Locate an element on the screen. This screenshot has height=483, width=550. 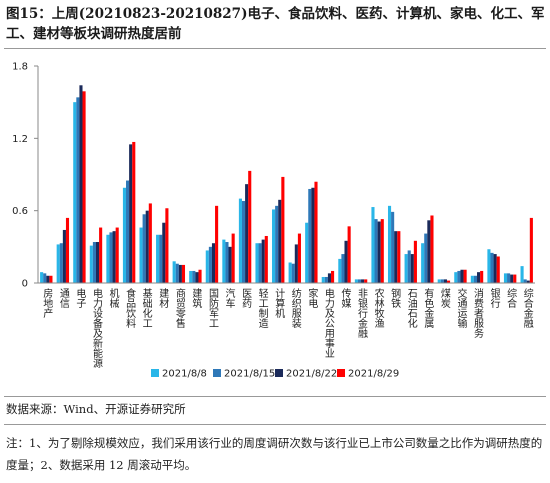
x-tick-label: 轻工制造 is located at coordinates (262, 307).